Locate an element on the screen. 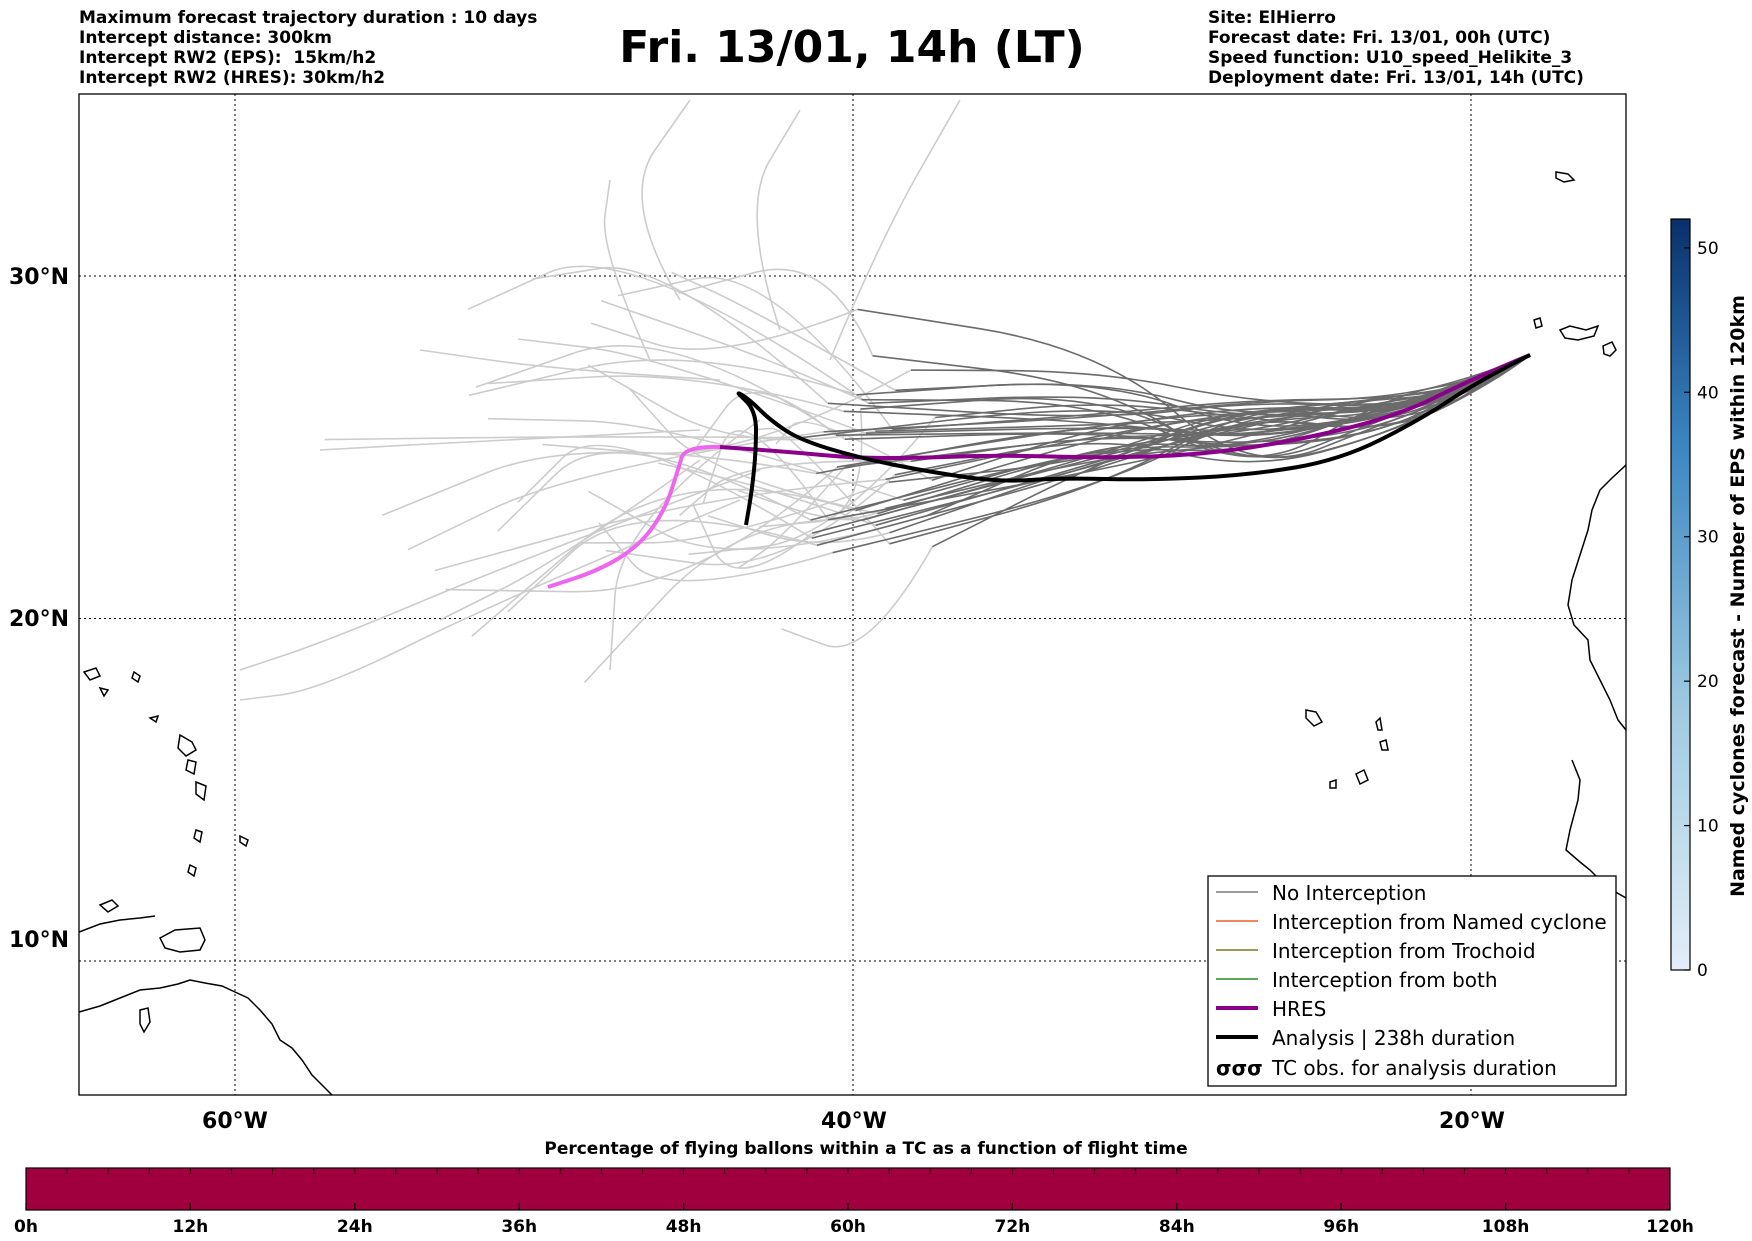 The height and width of the screenshot is (1241, 1752). colorbar-bottom-tick-label: 0h is located at coordinates (26, 1227).